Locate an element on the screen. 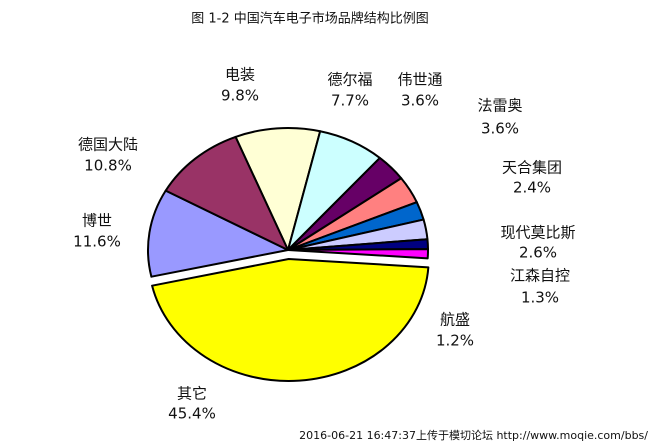  slice-value: 45.4% is located at coordinates (192, 414).